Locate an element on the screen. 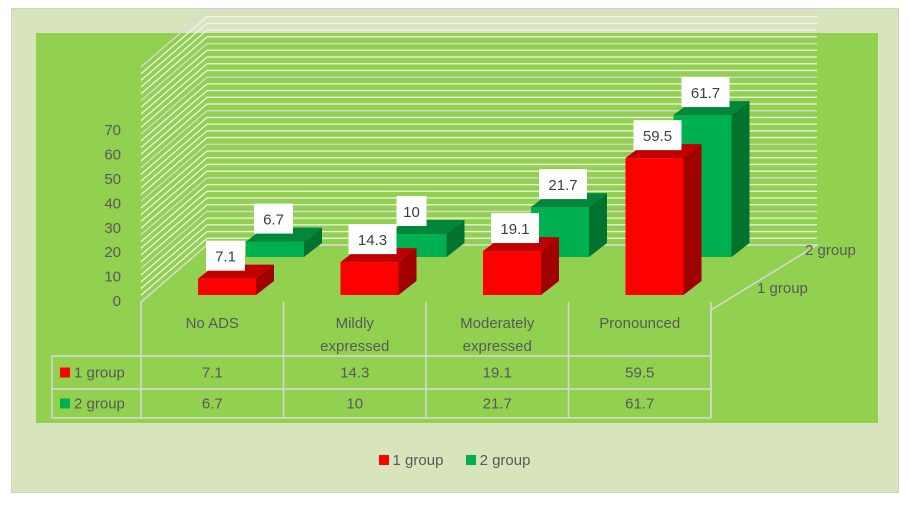 Image resolution: width=909 pixels, height=505 pixels. table-cell: 10 is located at coordinates (354, 404).